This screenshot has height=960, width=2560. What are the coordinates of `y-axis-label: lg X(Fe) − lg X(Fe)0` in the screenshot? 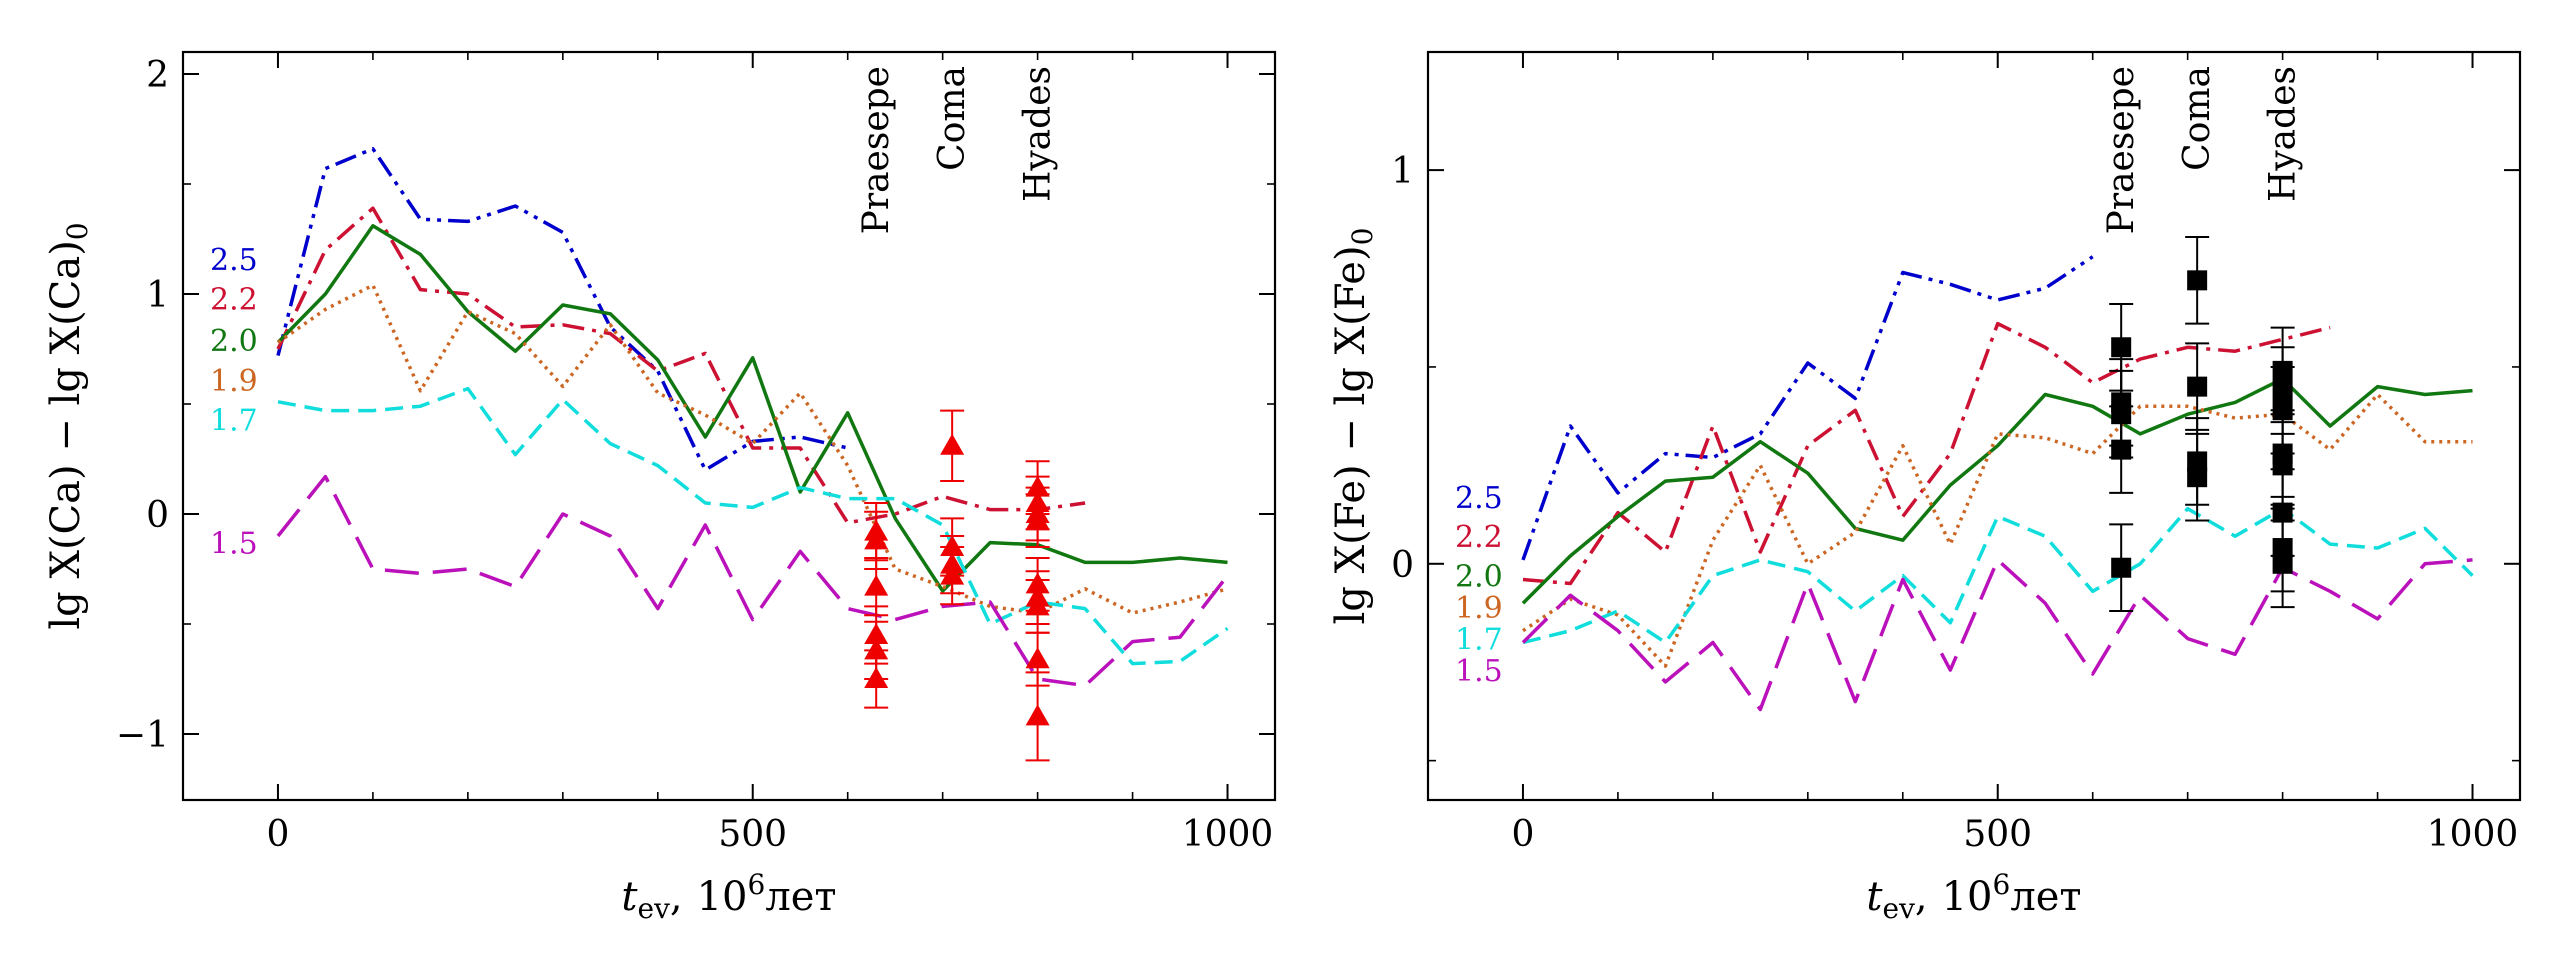 It's located at (1353, 426).